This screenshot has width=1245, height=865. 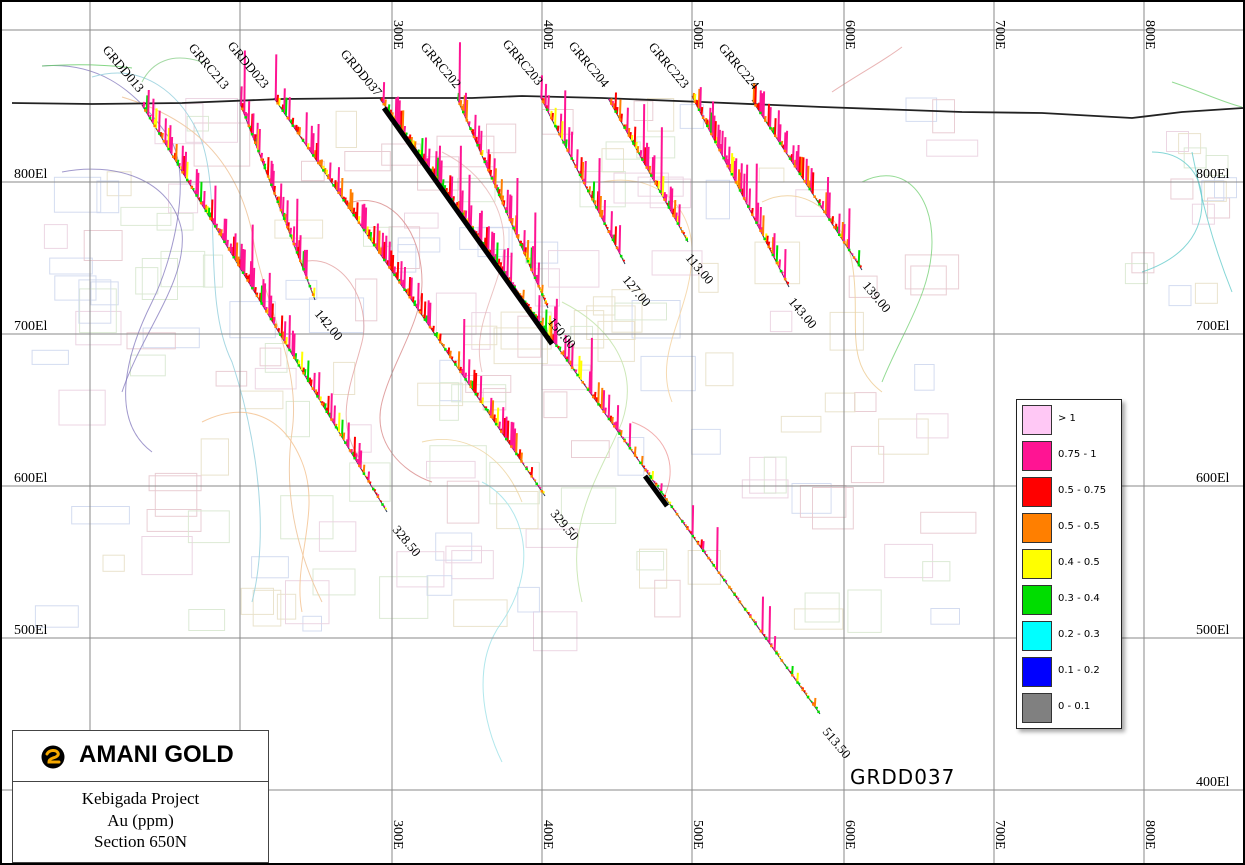 What do you see at coordinates (140, 841) in the screenshot?
I see `section-name: Section 650N` at bounding box center [140, 841].